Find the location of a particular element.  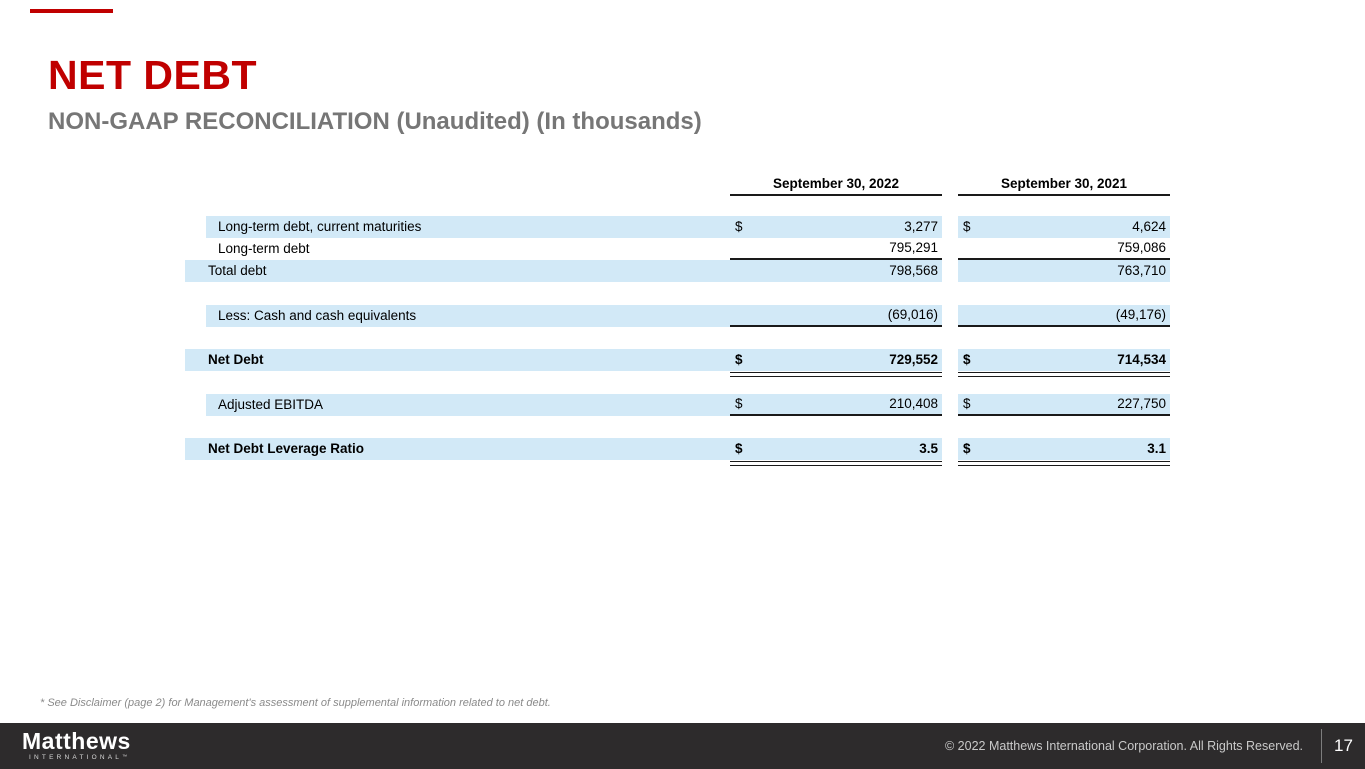

page-title: NET DEBT is located at coordinates (152, 75).